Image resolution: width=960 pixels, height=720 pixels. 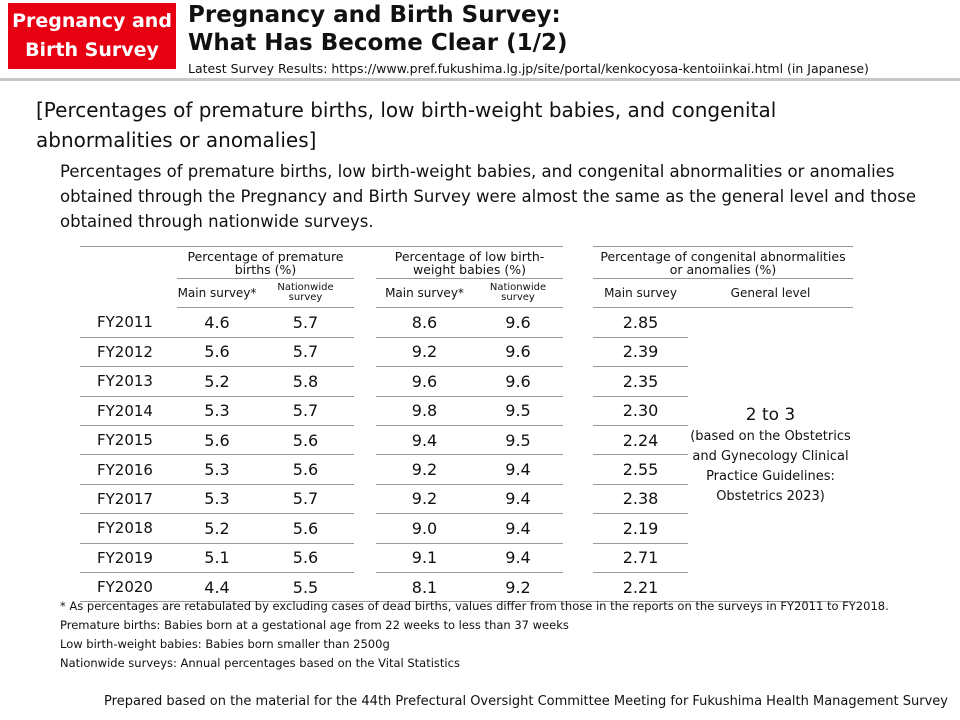 I want to click on premature-main-value: 4.4, so click(x=217, y=587).